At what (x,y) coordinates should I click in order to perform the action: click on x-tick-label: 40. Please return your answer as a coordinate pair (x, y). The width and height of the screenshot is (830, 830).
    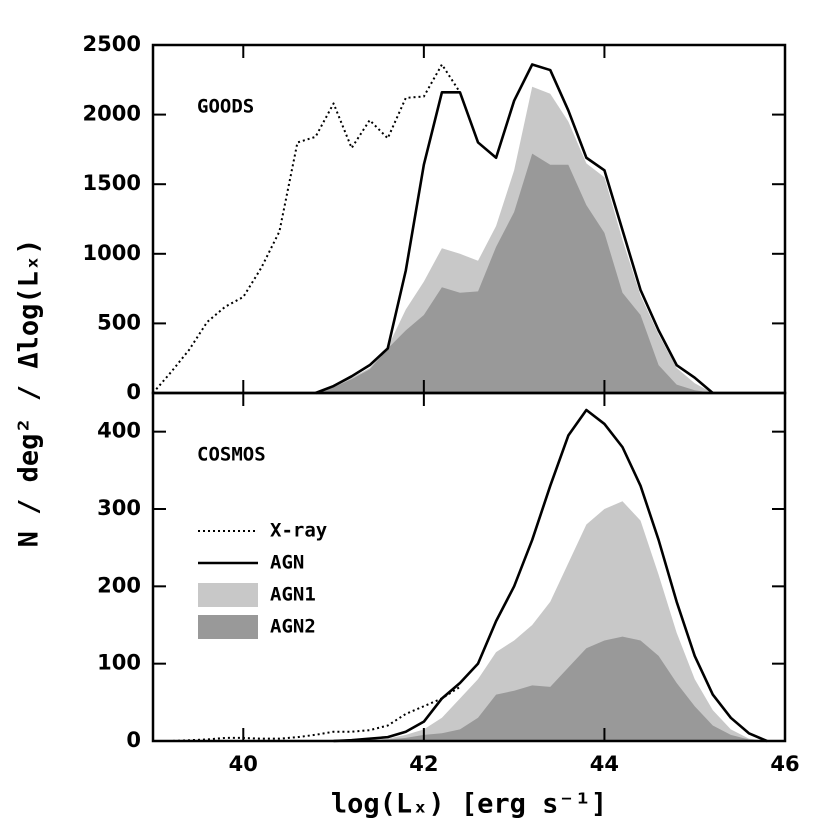
    Looking at the image, I should click on (243, 764).